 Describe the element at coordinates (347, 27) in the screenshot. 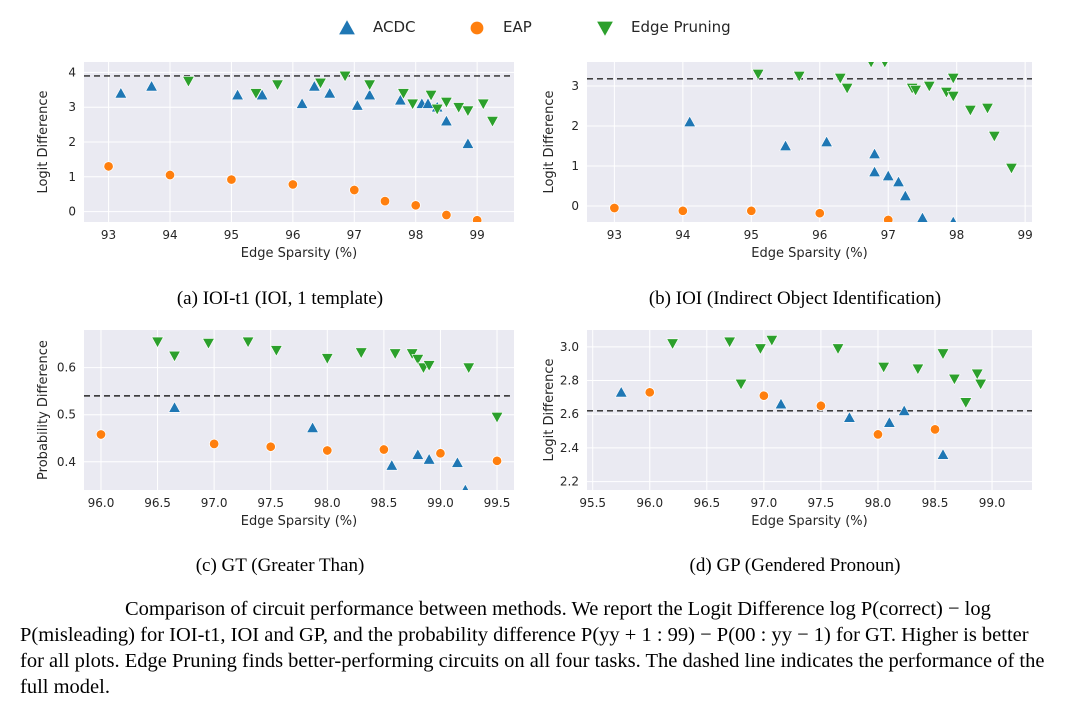

I see `legend-marker-acdc` at that location.